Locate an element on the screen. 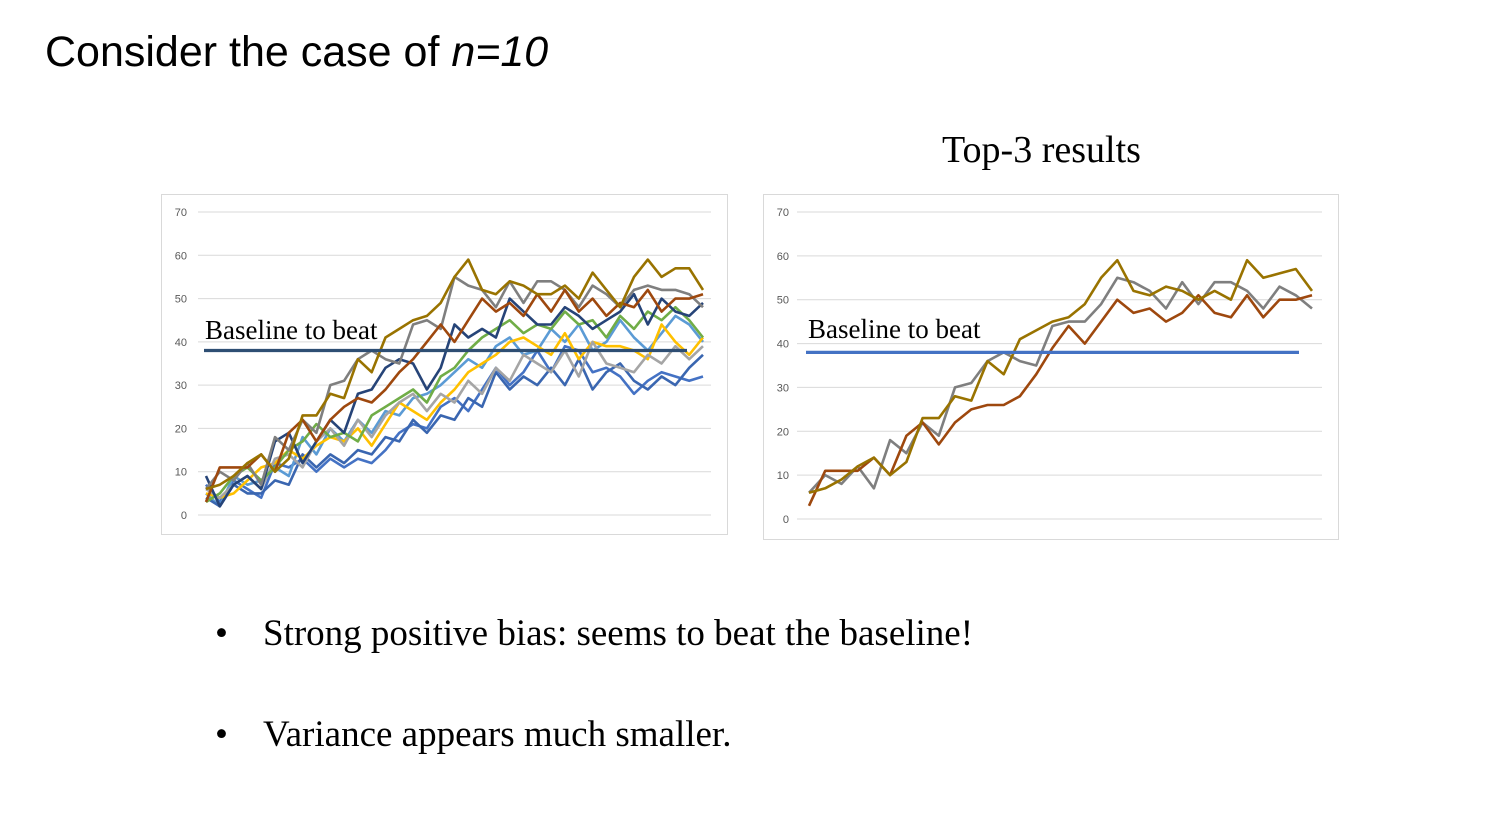 Image resolution: width=1512 pixels, height=835 pixels. top3-chart-svg: 0 10 20 30 40 50 60 70 Baseline to beat is located at coordinates (1049, 366).